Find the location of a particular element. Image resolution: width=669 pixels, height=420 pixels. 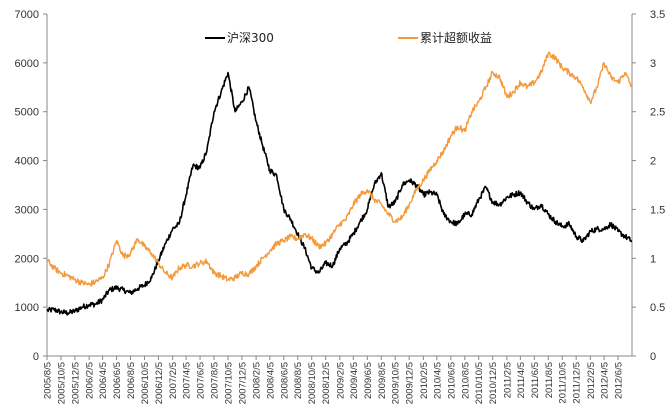

x-tick-label: 2008/8/5 is located at coordinates (298, 380).